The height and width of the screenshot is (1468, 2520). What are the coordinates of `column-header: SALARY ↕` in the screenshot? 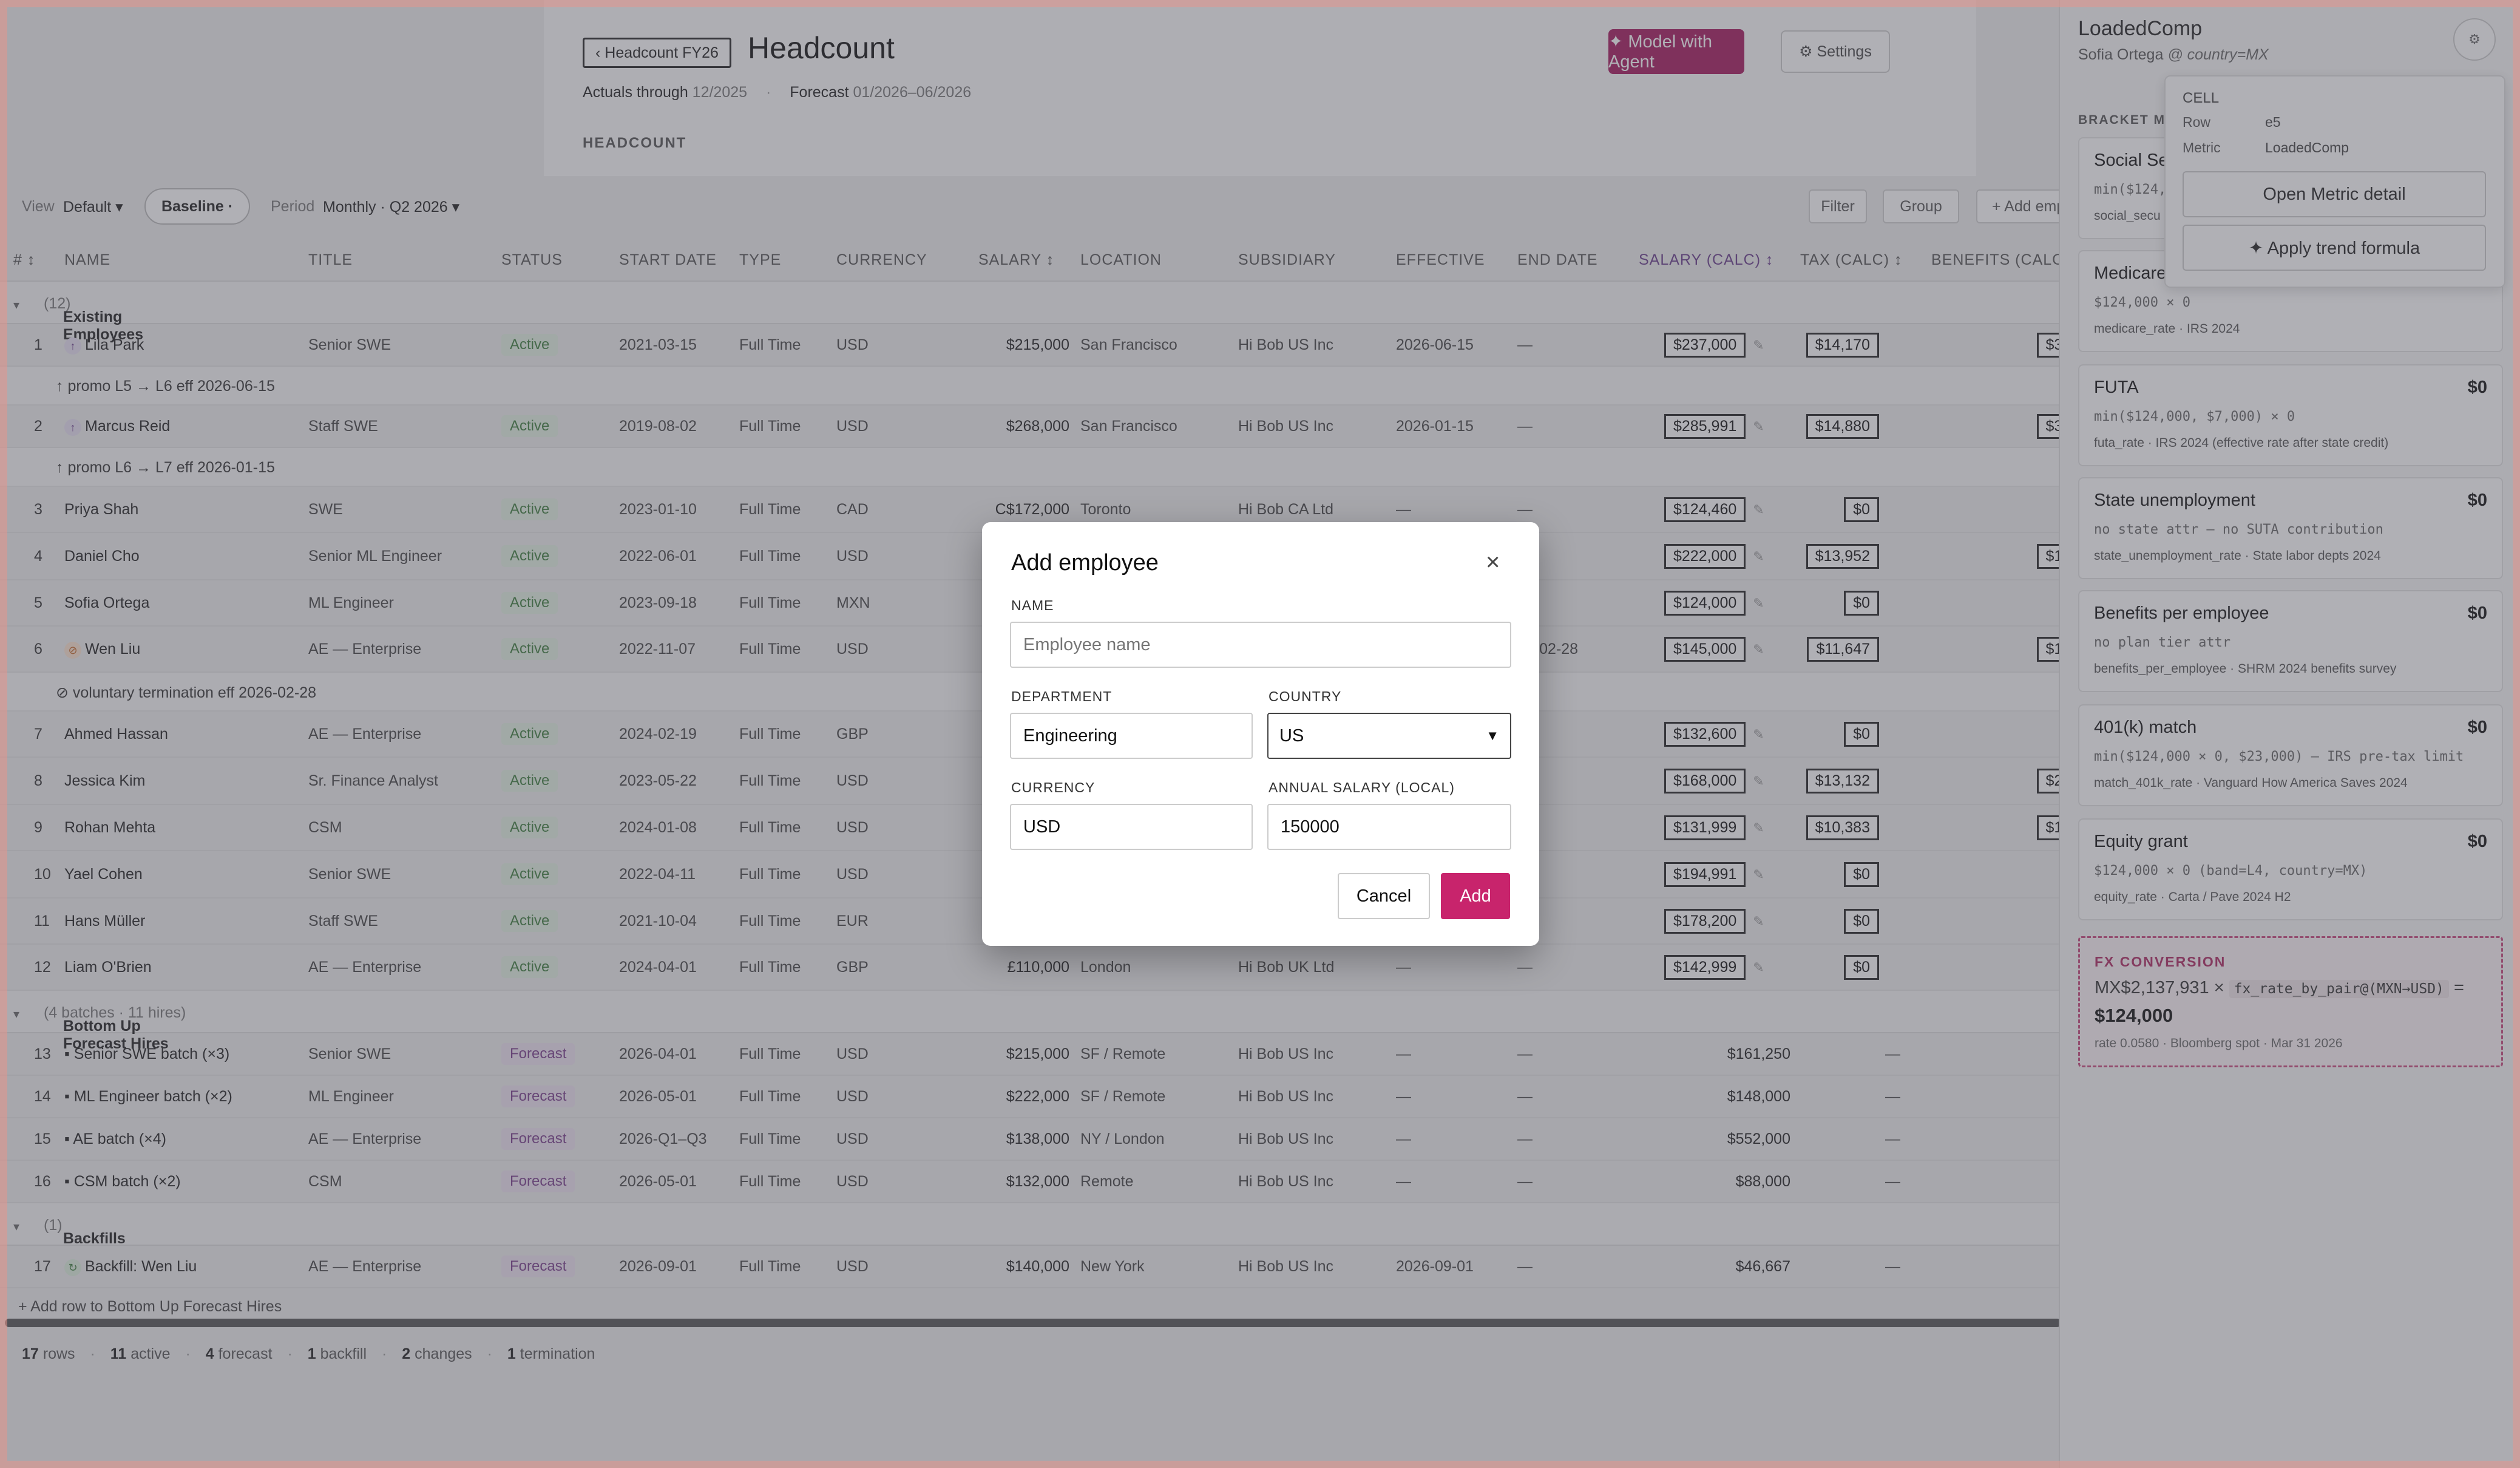 It's located at (1016, 259).